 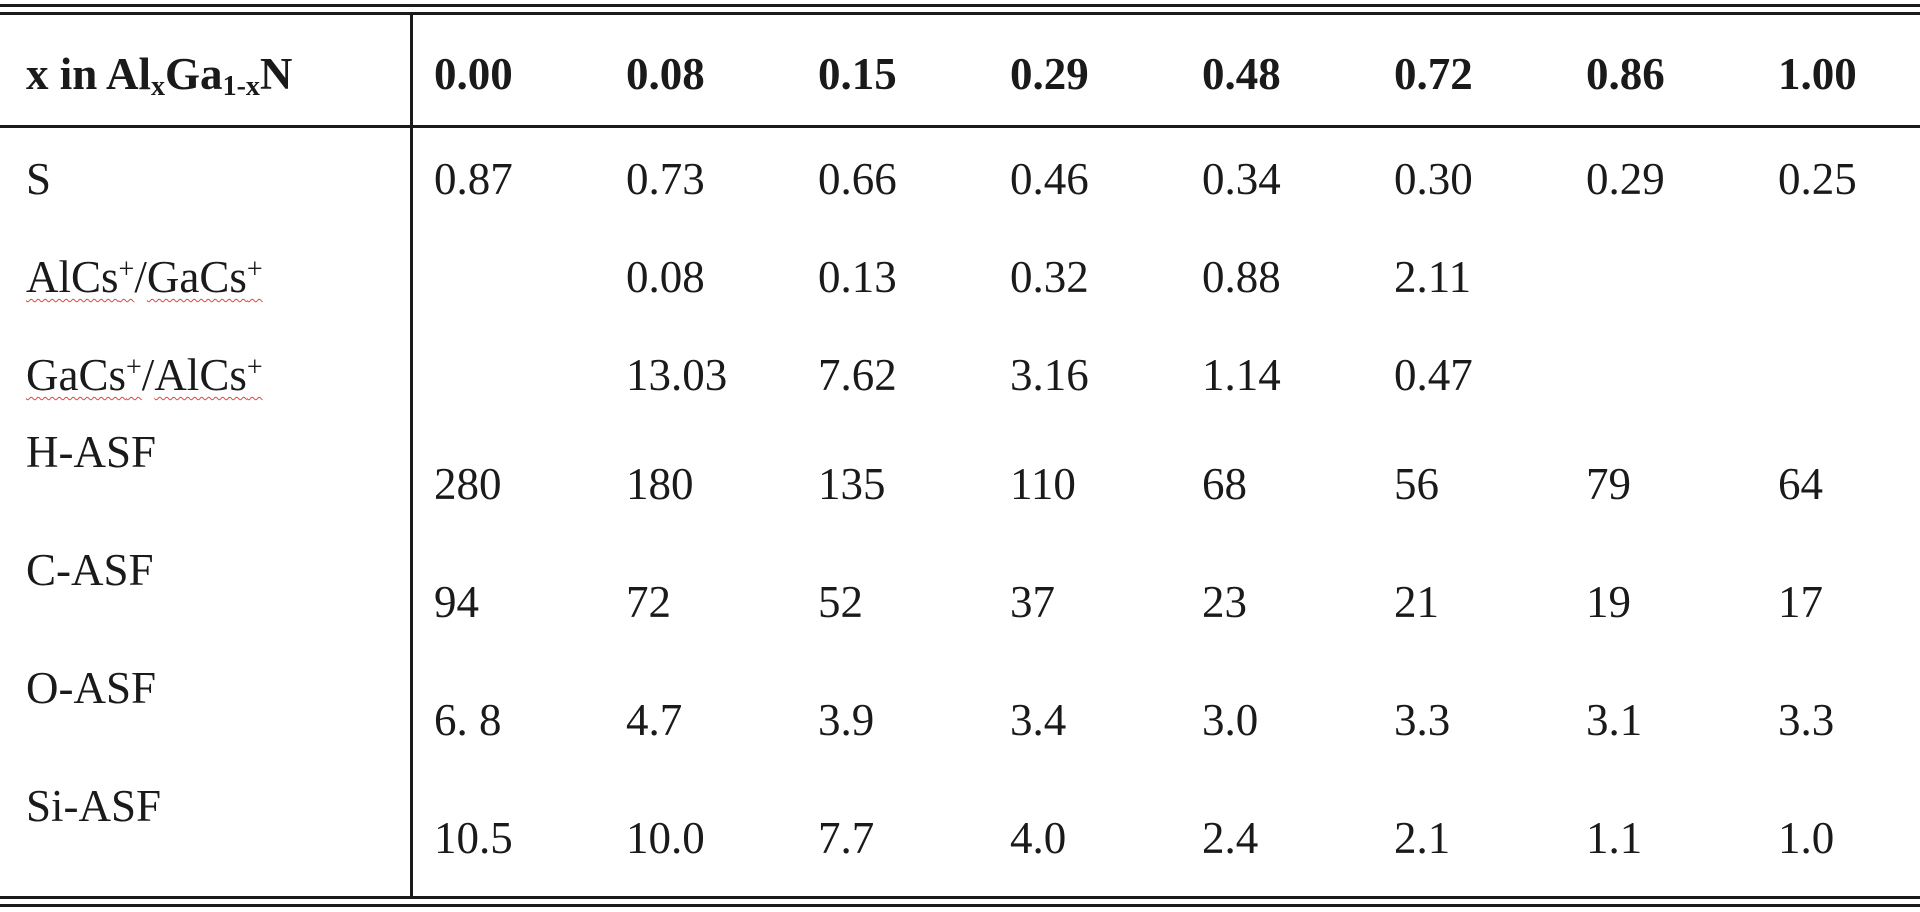 What do you see at coordinates (1422, 838) in the screenshot?
I see `table-cell: 2.1` at bounding box center [1422, 838].